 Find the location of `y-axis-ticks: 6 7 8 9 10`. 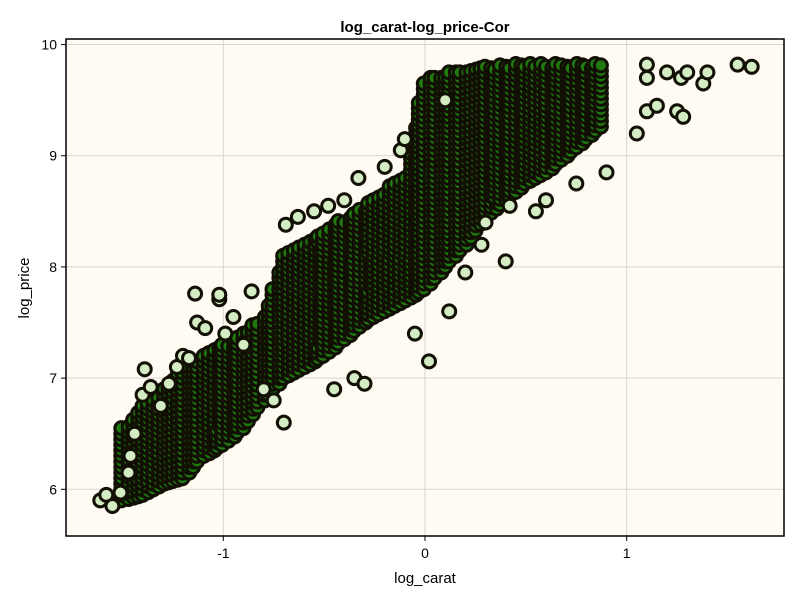

y-axis-ticks: 6 7 8 9 10 is located at coordinates (53, 267).